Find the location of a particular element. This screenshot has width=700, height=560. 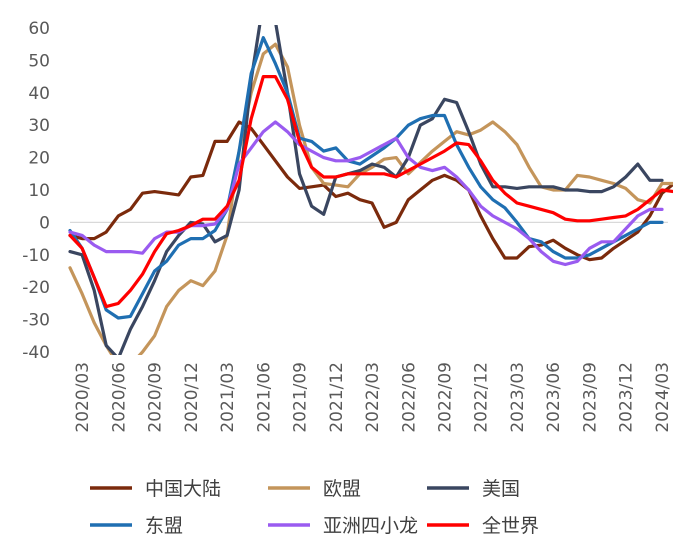

y-tick-label: 30 is located at coordinates (39, 126).